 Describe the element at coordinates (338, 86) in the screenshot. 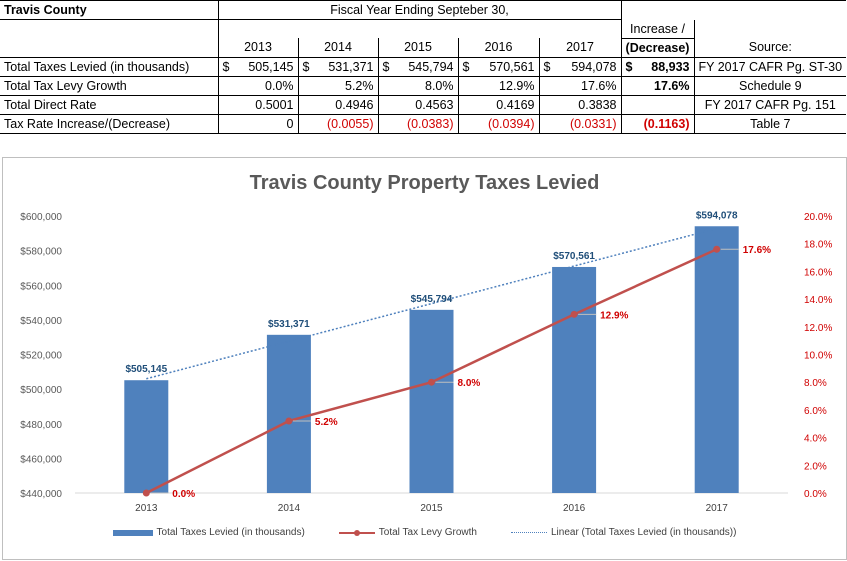

I see `table-cell: 5.2%` at that location.